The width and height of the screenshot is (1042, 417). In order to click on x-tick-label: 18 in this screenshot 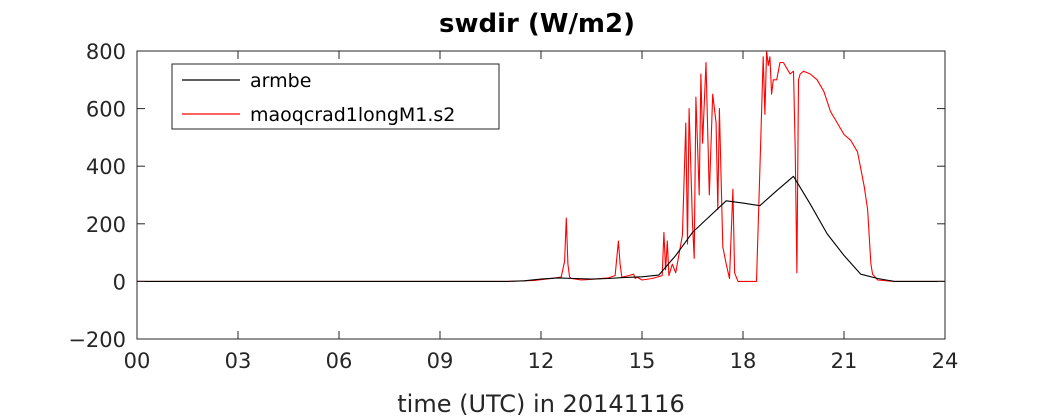, I will do `click(743, 361)`.